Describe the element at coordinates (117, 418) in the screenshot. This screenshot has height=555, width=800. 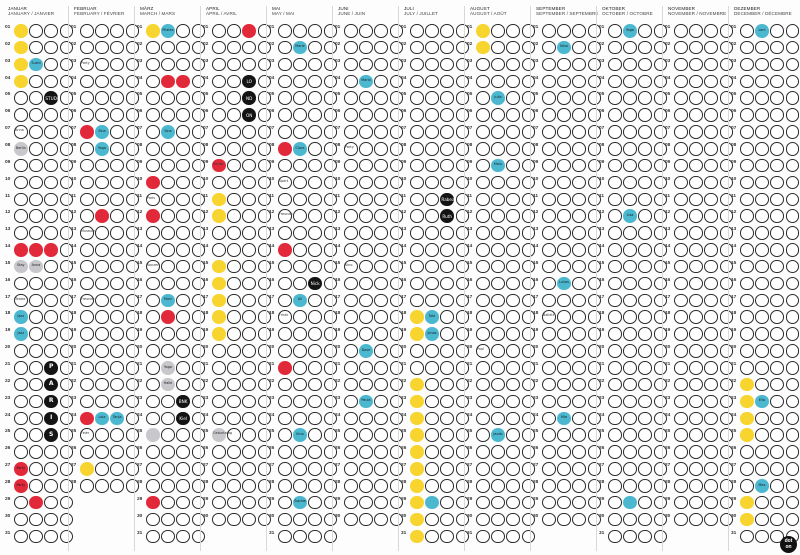
I see `sticker-dot: Tanja` at that location.